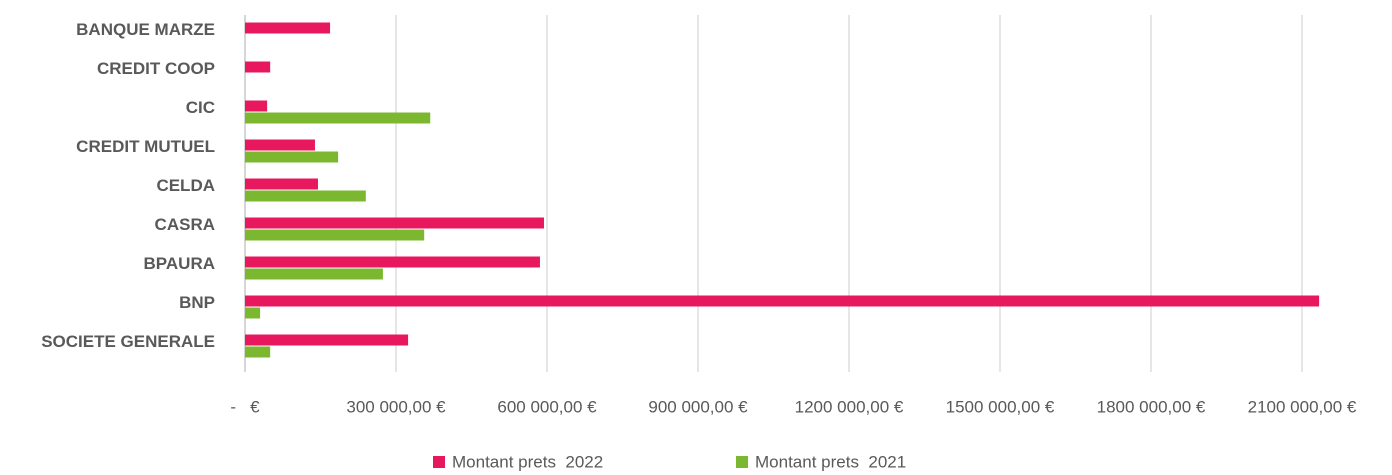 The width and height of the screenshot is (1392, 475). Describe the element at coordinates (197, 302) in the screenshot. I see `category-label: BNP` at that location.